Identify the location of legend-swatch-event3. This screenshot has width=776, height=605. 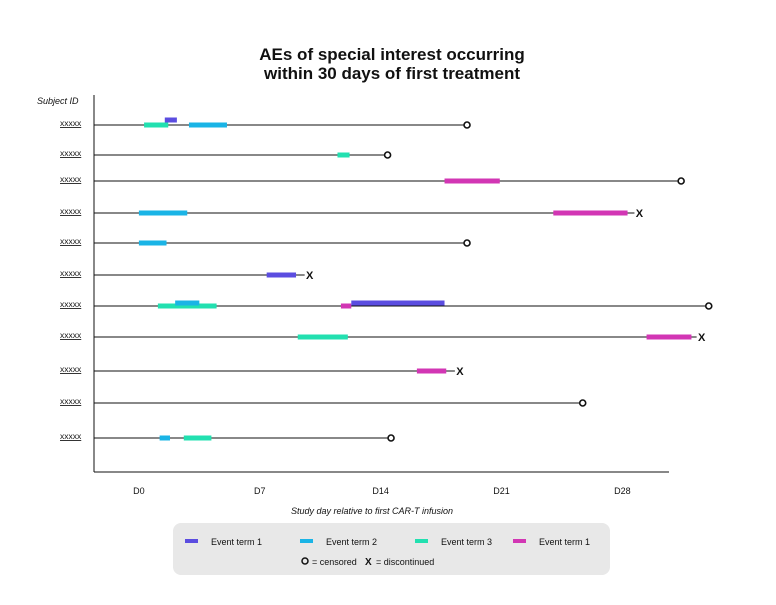
(421, 541).